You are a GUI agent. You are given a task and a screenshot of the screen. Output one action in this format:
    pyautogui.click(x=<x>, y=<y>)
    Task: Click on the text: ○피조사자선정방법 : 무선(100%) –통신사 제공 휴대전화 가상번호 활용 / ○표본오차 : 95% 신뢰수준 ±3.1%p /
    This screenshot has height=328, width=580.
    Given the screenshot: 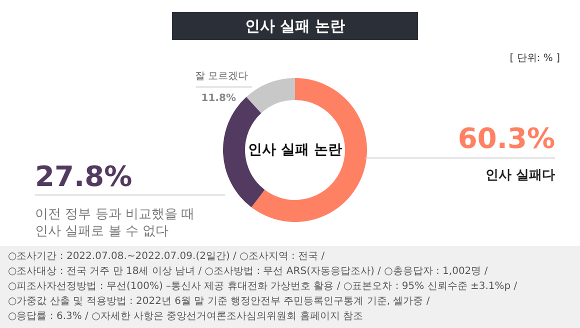 What is the action you would take?
    pyautogui.click(x=263, y=286)
    